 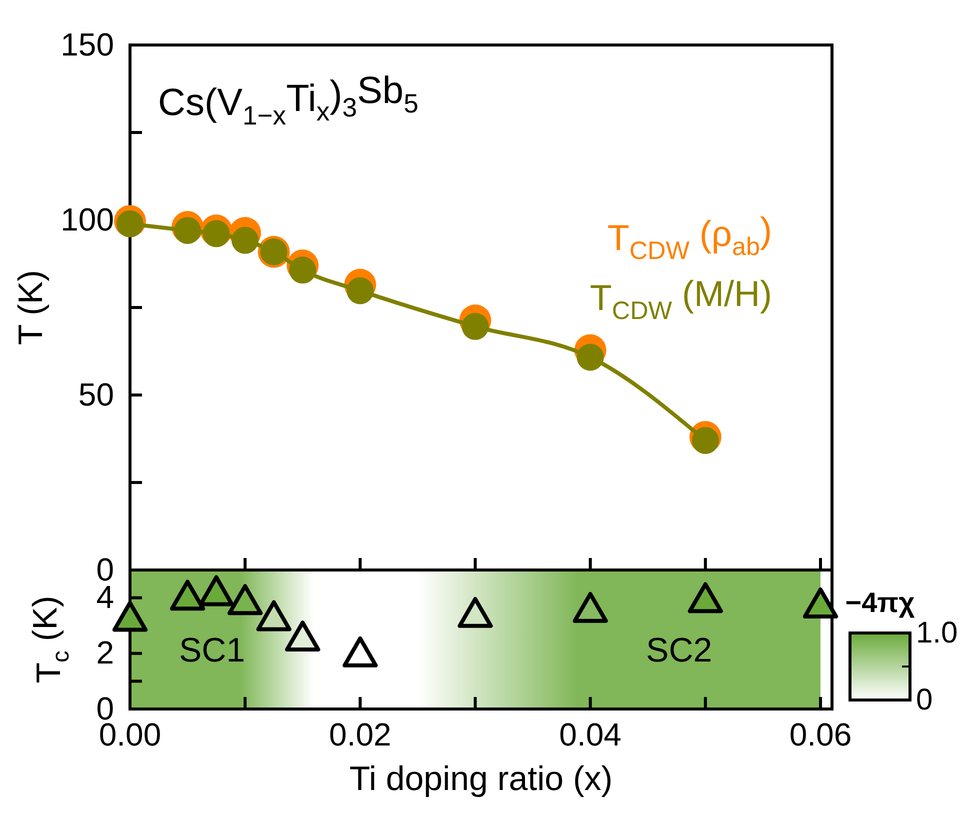 I want to click on color-bar-label: 0, so click(x=924, y=700).